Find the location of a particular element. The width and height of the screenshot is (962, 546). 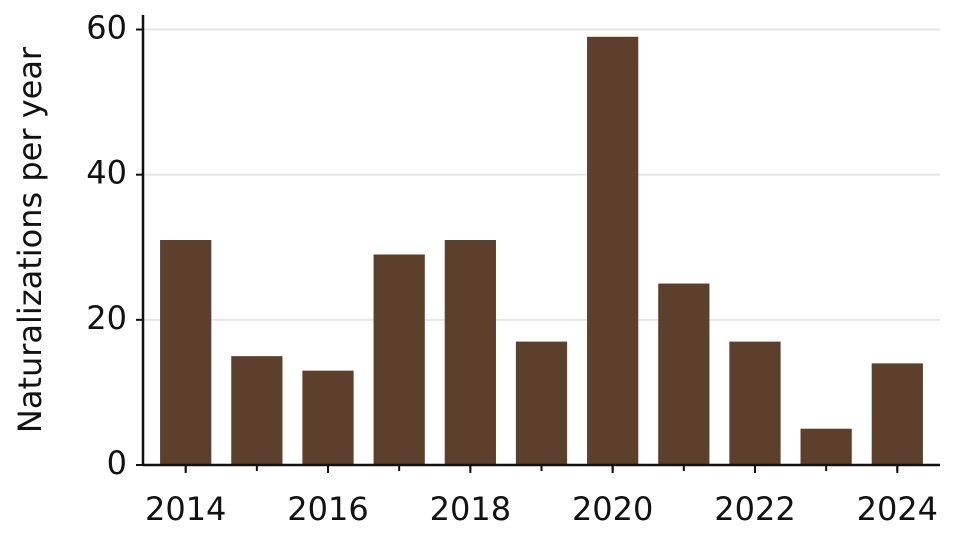

y-axis-label: Naturalizations per year is located at coordinates (30, 239).